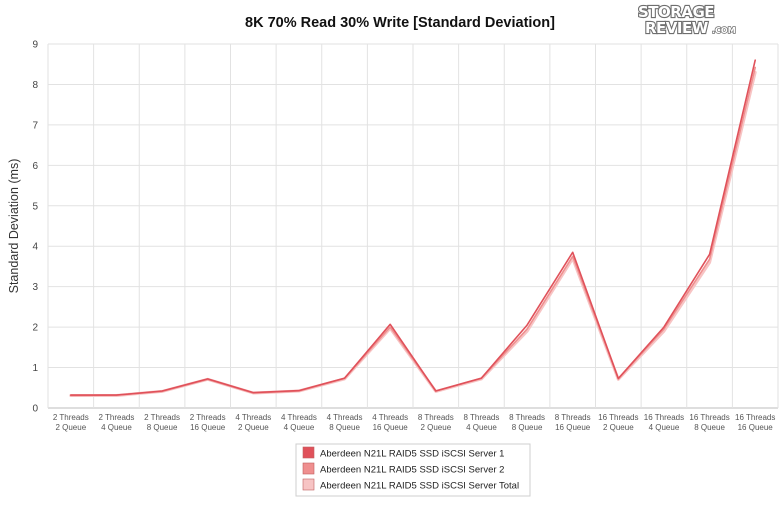  Describe the element at coordinates (35, 206) in the screenshot. I see `y-tick-label: 5` at that location.